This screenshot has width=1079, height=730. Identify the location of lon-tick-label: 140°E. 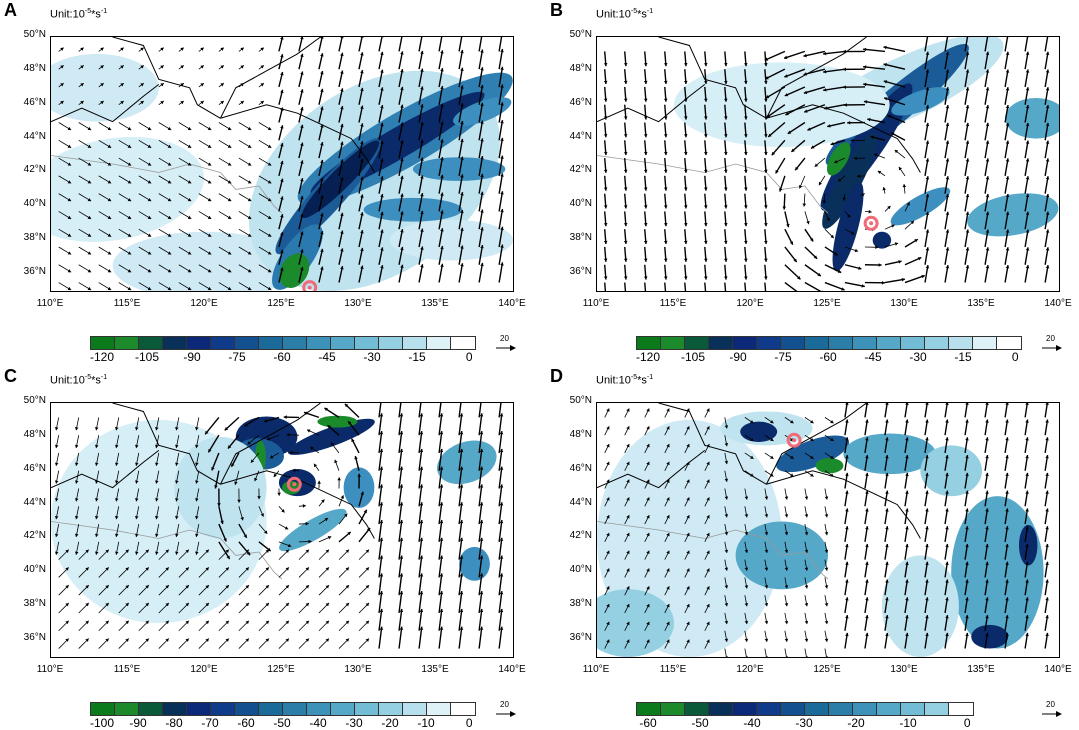
(1058, 303).